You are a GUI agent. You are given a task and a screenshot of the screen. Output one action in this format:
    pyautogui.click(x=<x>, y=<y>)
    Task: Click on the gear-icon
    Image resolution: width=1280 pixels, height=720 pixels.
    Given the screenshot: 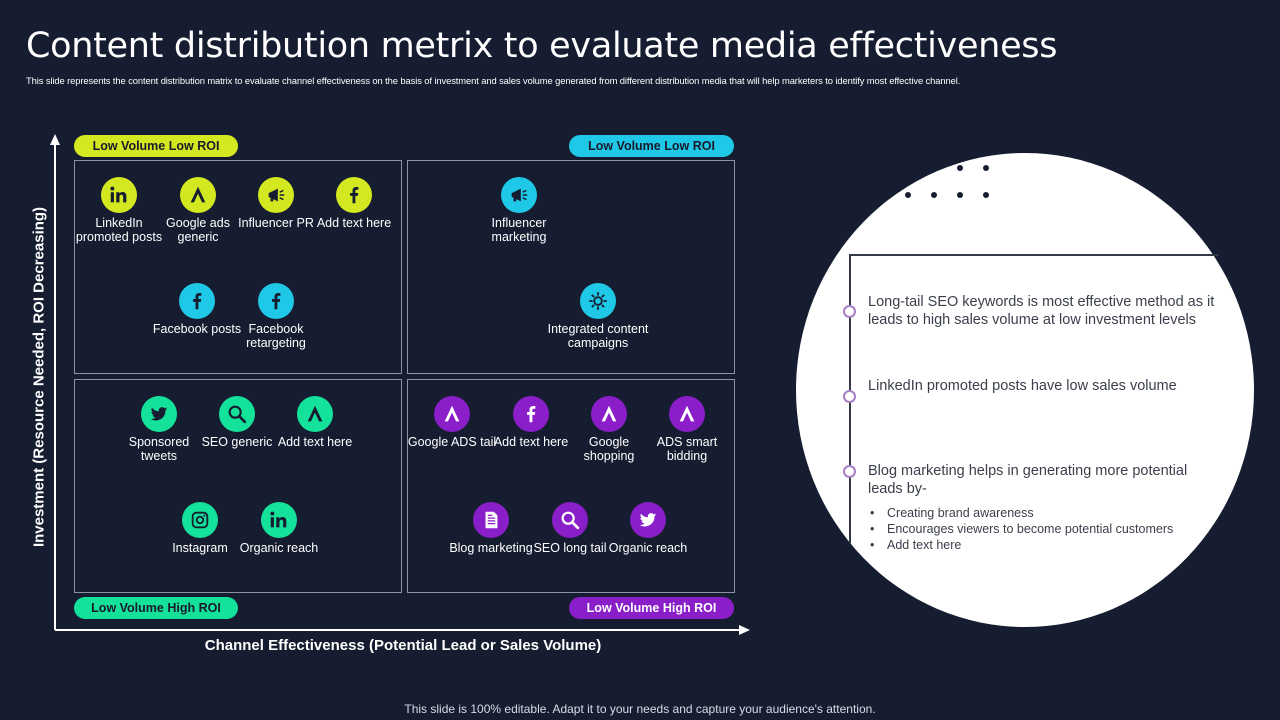 What is the action you would take?
    pyautogui.click(x=598, y=301)
    